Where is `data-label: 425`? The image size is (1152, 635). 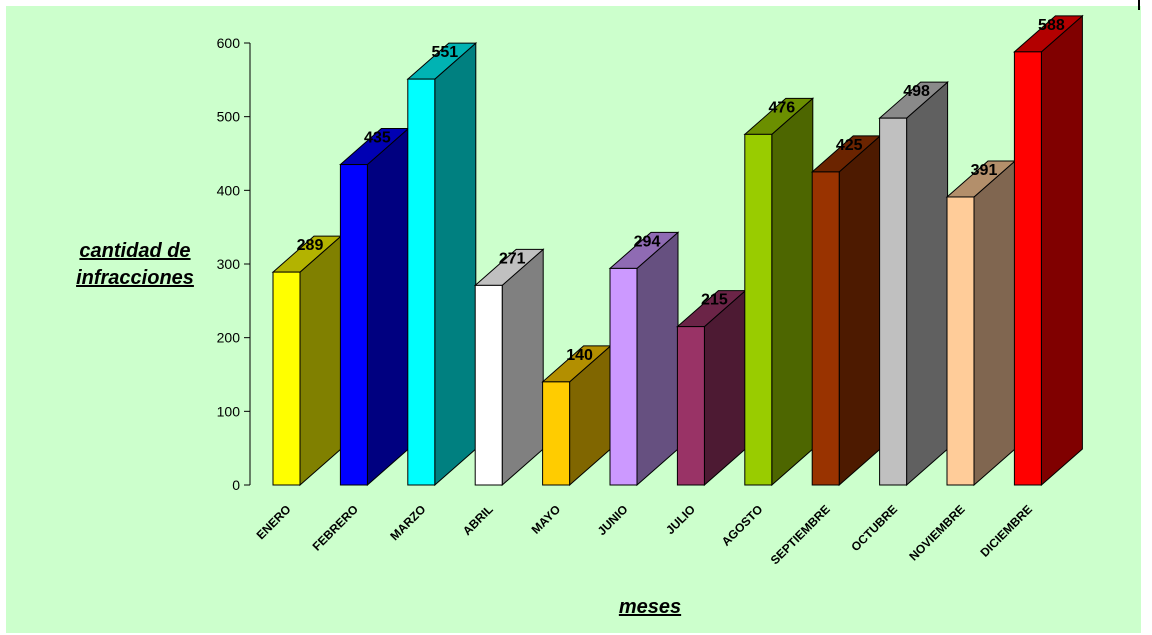 data-label: 425 is located at coordinates (849, 145).